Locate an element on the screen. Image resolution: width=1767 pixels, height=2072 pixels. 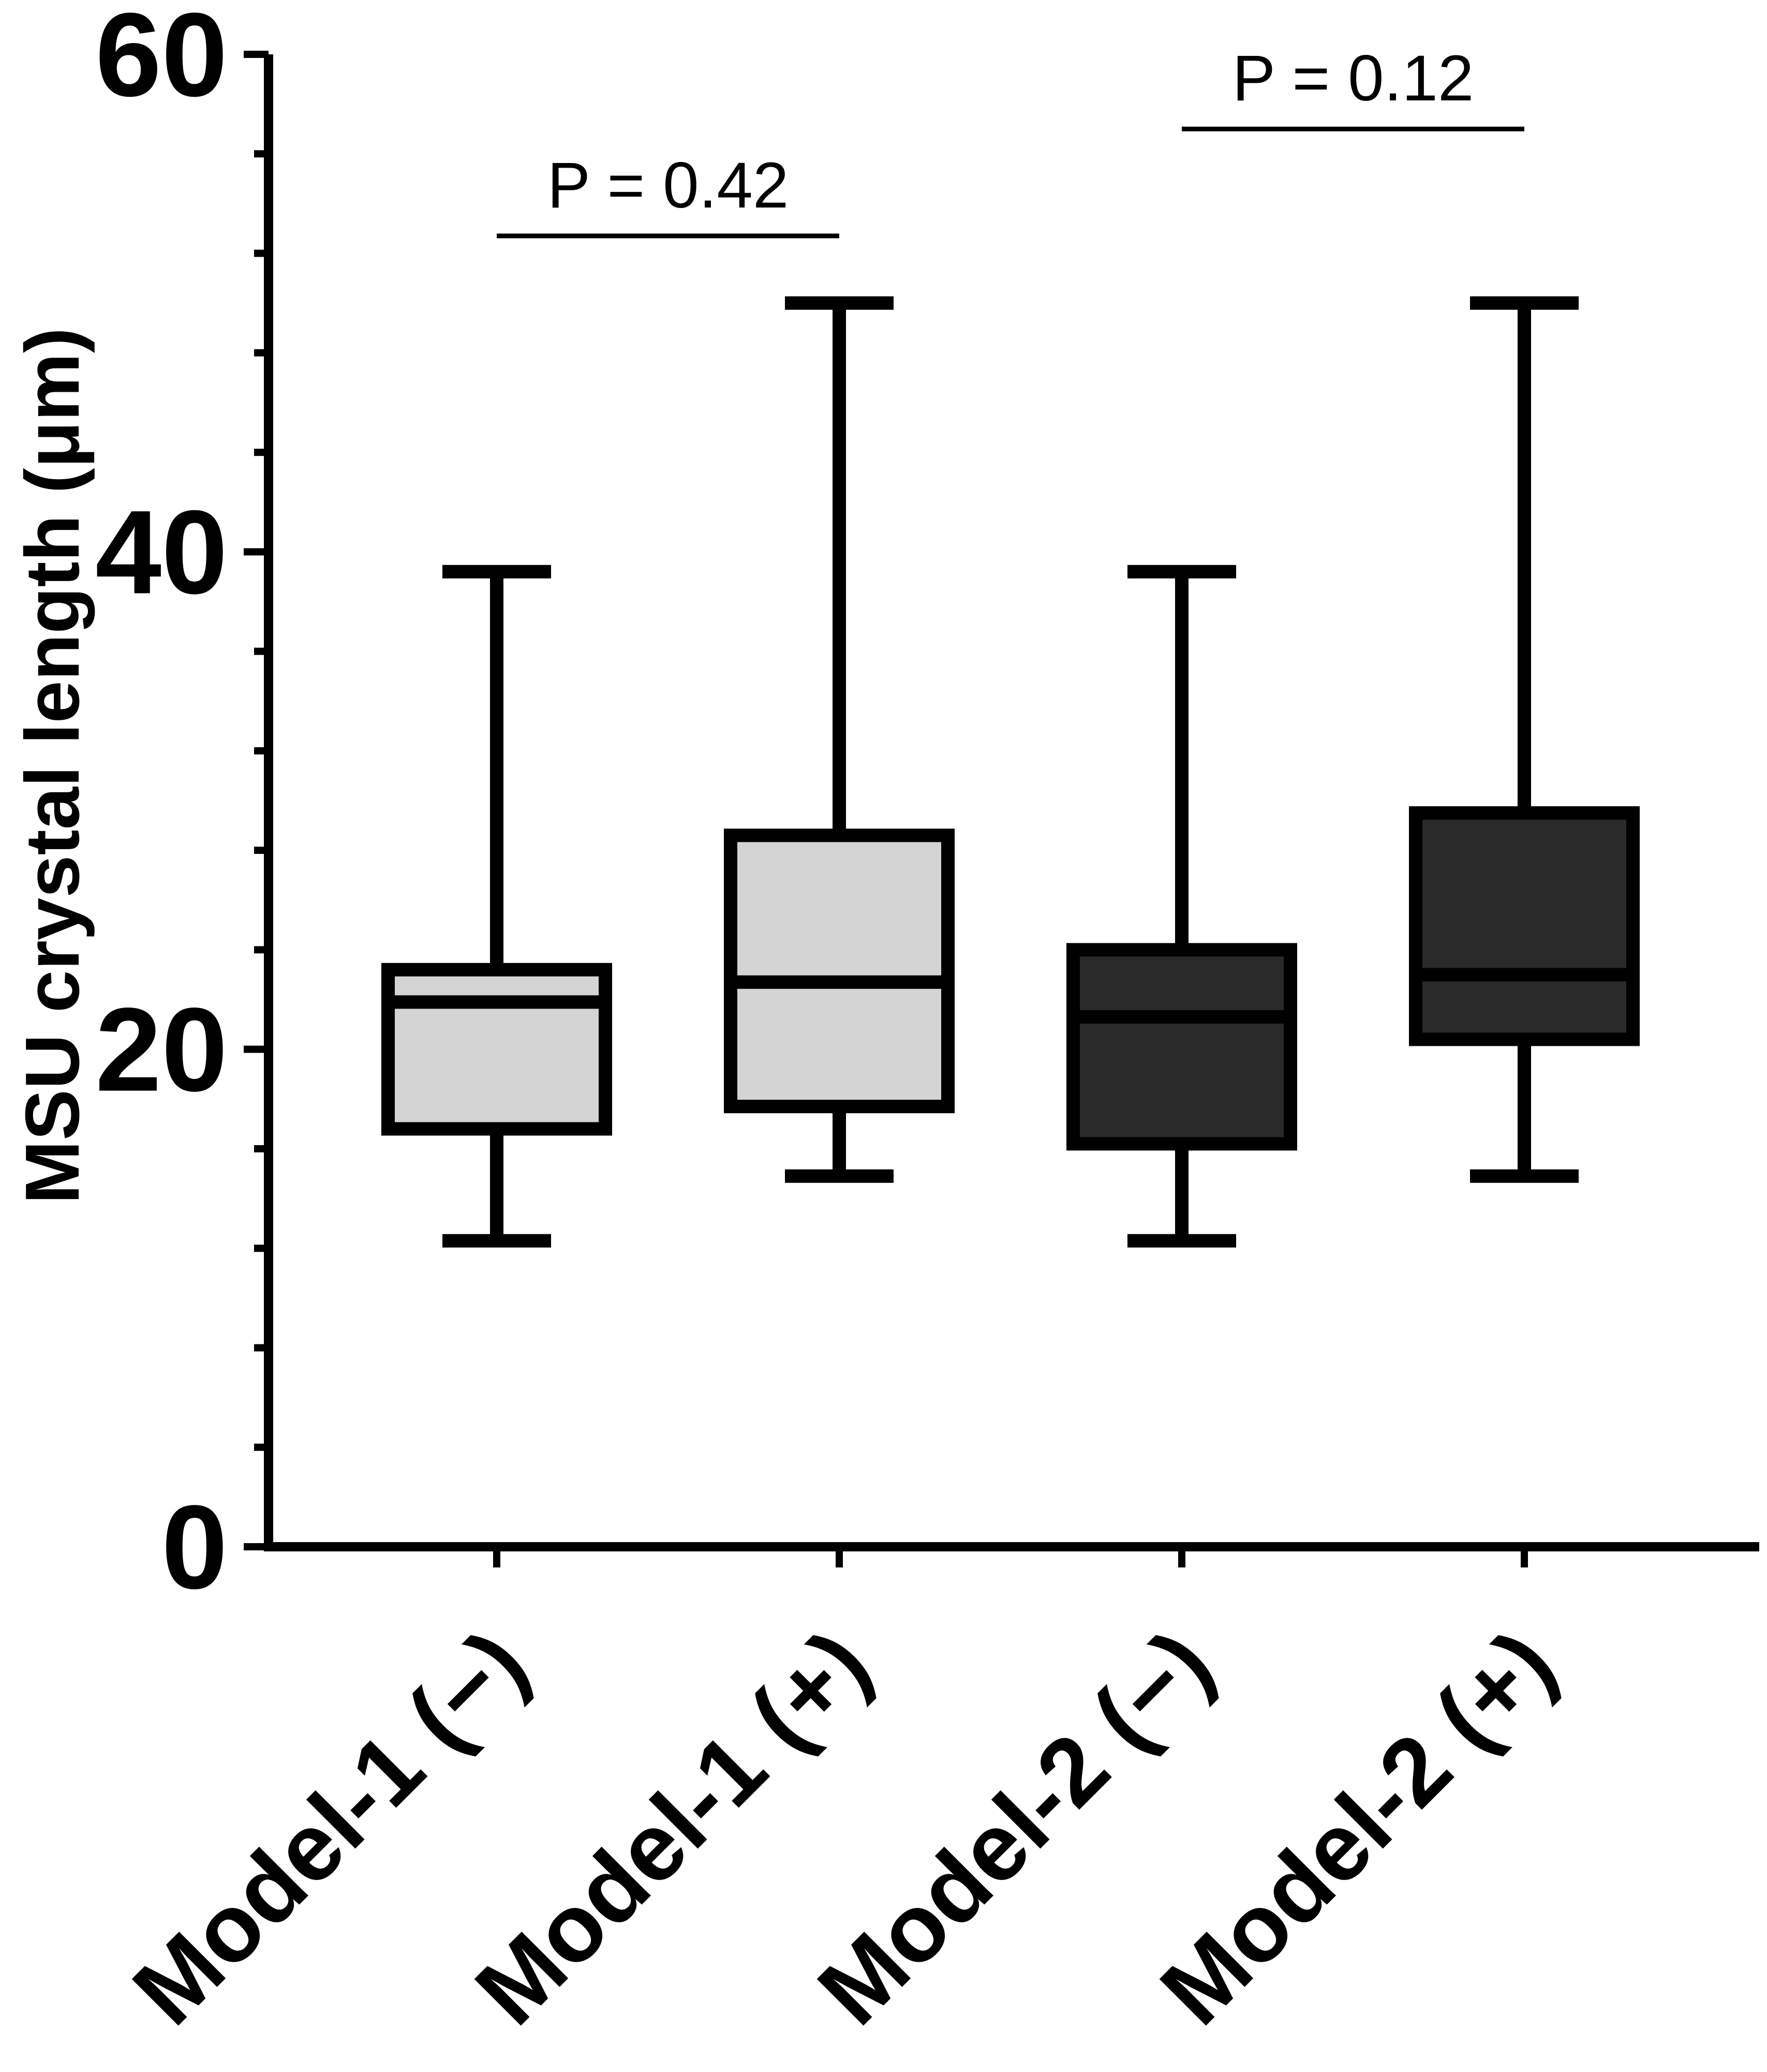
y-tick-label: 20 is located at coordinates (161, 1049).